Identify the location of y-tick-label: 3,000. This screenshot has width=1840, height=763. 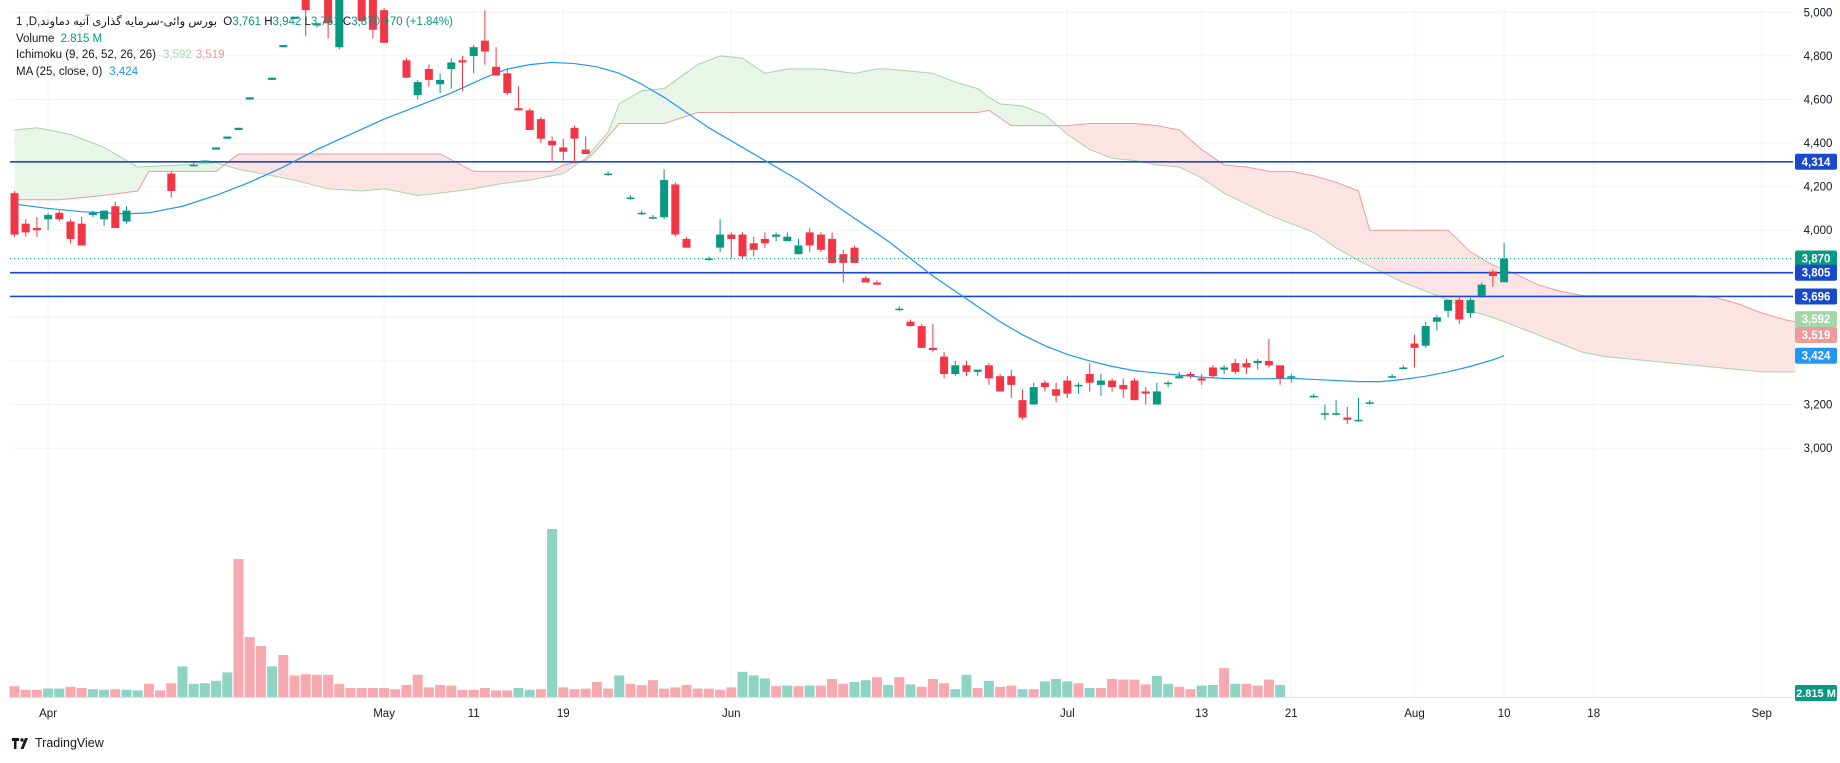
(1818, 449).